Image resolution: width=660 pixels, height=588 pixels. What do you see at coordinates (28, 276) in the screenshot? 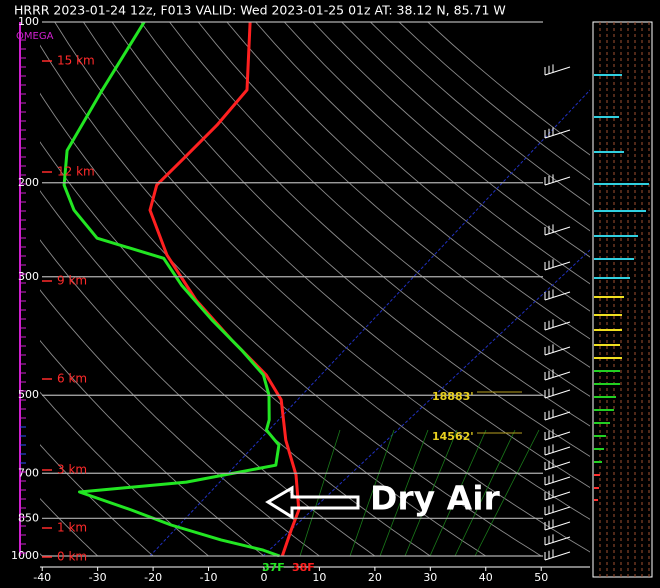
I see `y-tick-label: 300` at bounding box center [28, 276].